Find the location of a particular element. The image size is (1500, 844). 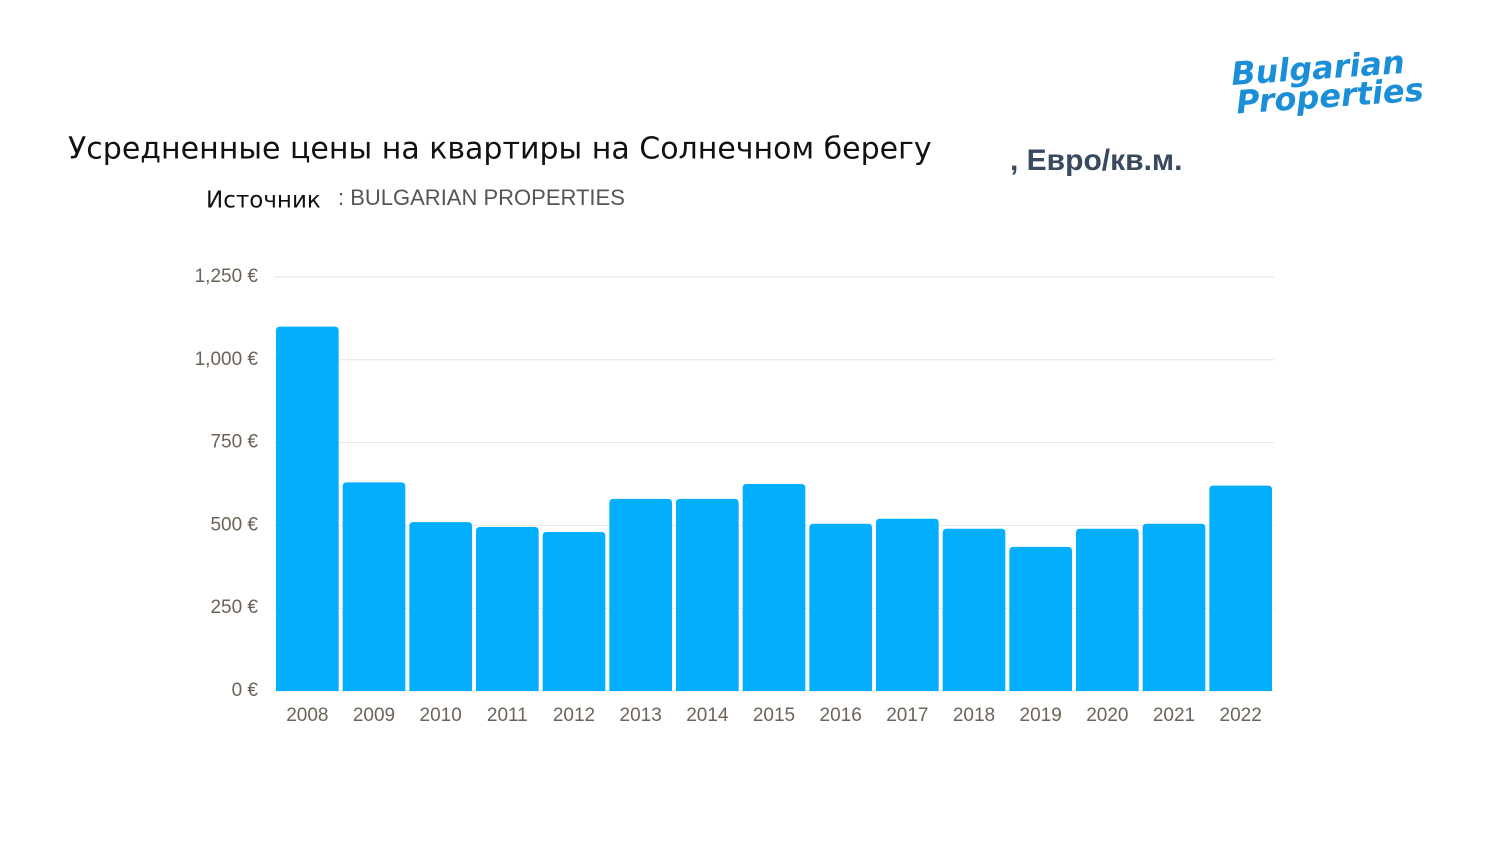

y-tick-label: 500 € is located at coordinates (234, 524).